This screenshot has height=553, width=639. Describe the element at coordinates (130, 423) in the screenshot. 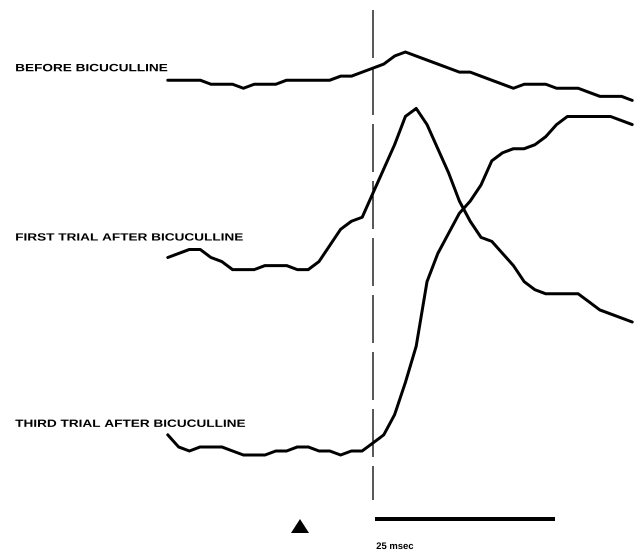

I see `text: THIRD TRIAL AFTER BICUCULLINE` at that location.